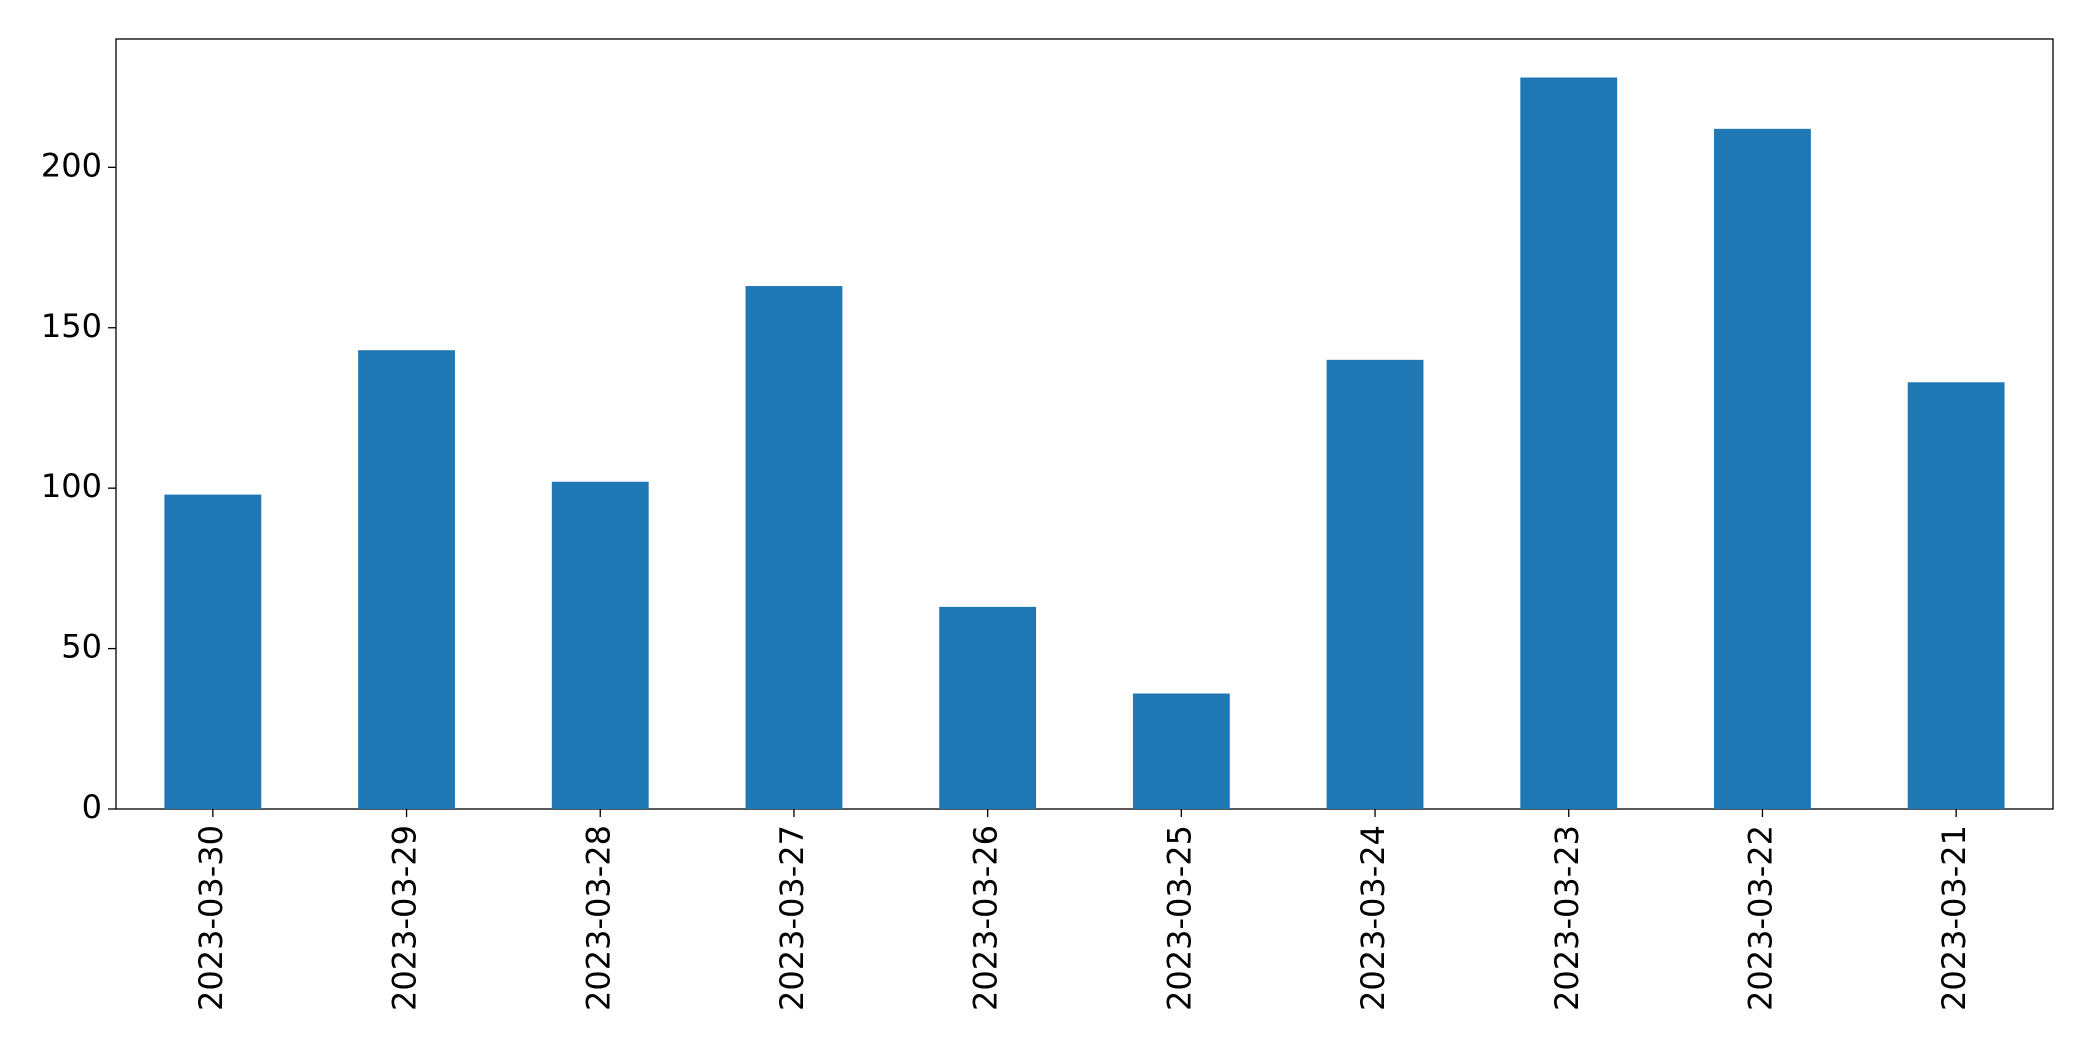 This screenshot has width=2093, height=1061. Describe the element at coordinates (1373, 918) in the screenshot. I see `x-tick-label: 2023-03-24` at that location.